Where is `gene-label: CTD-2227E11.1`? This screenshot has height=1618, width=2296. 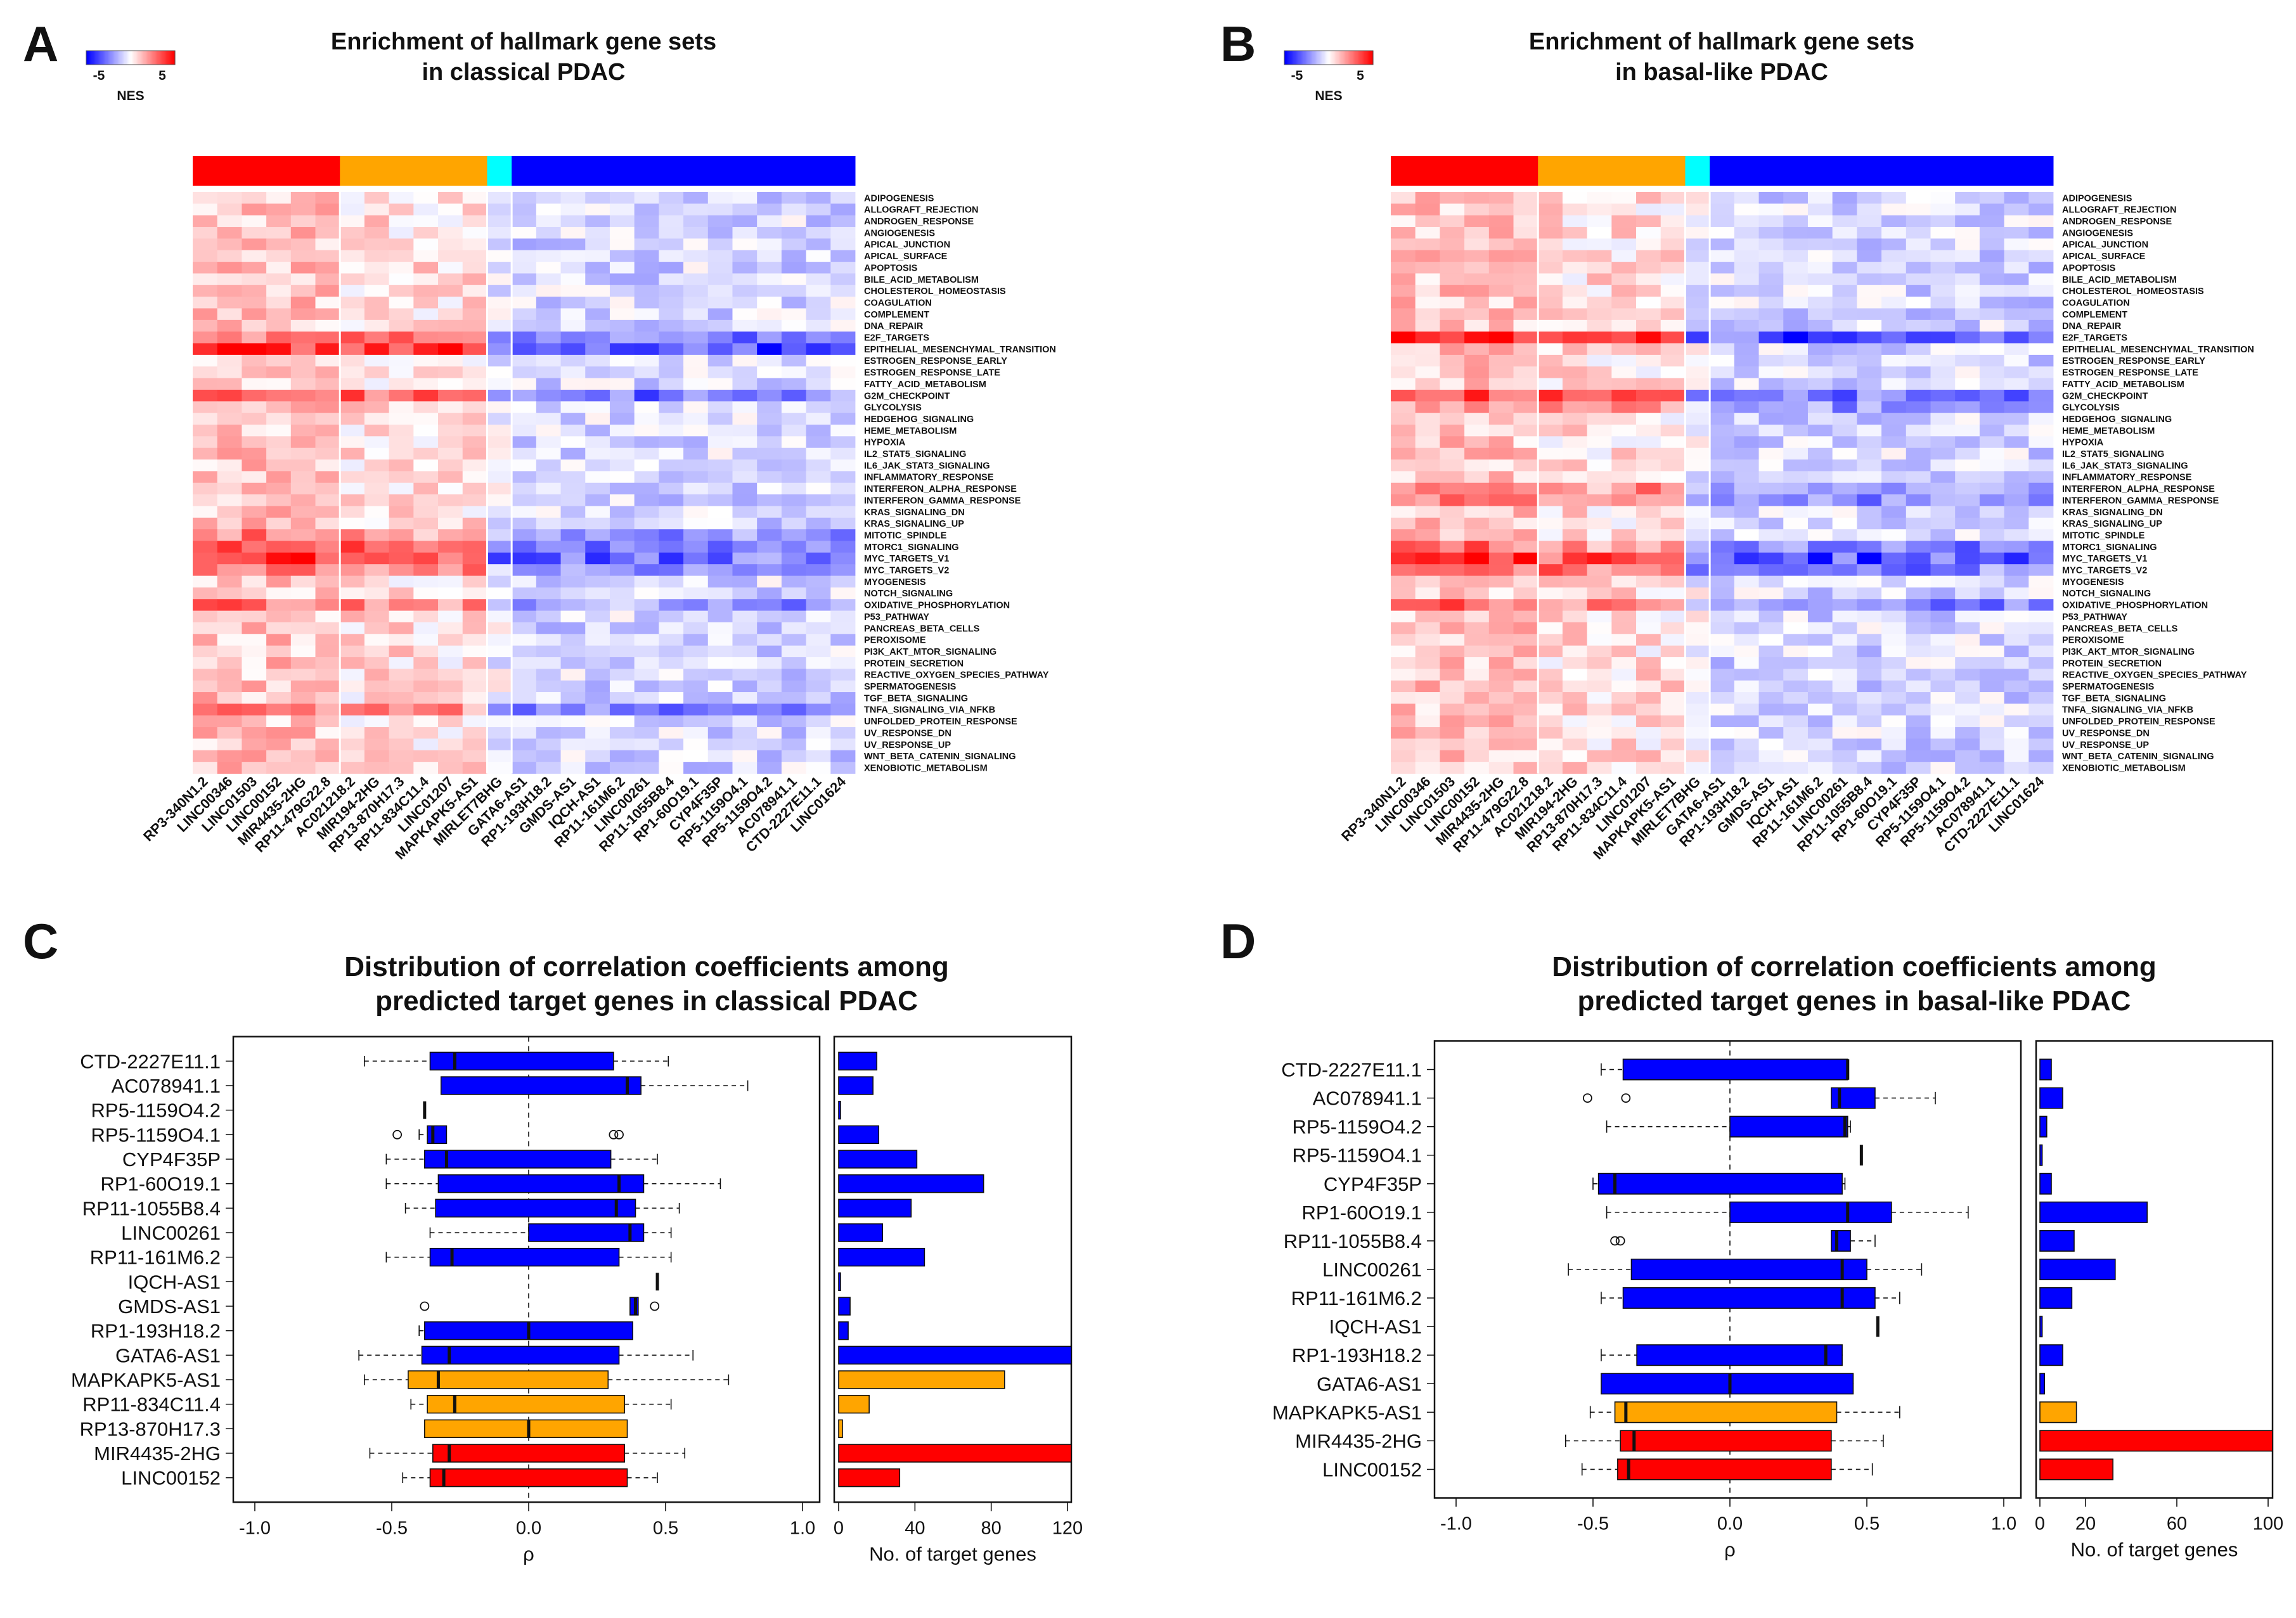
gene-label: CTD-2227E11.1 is located at coordinates (150, 1061).